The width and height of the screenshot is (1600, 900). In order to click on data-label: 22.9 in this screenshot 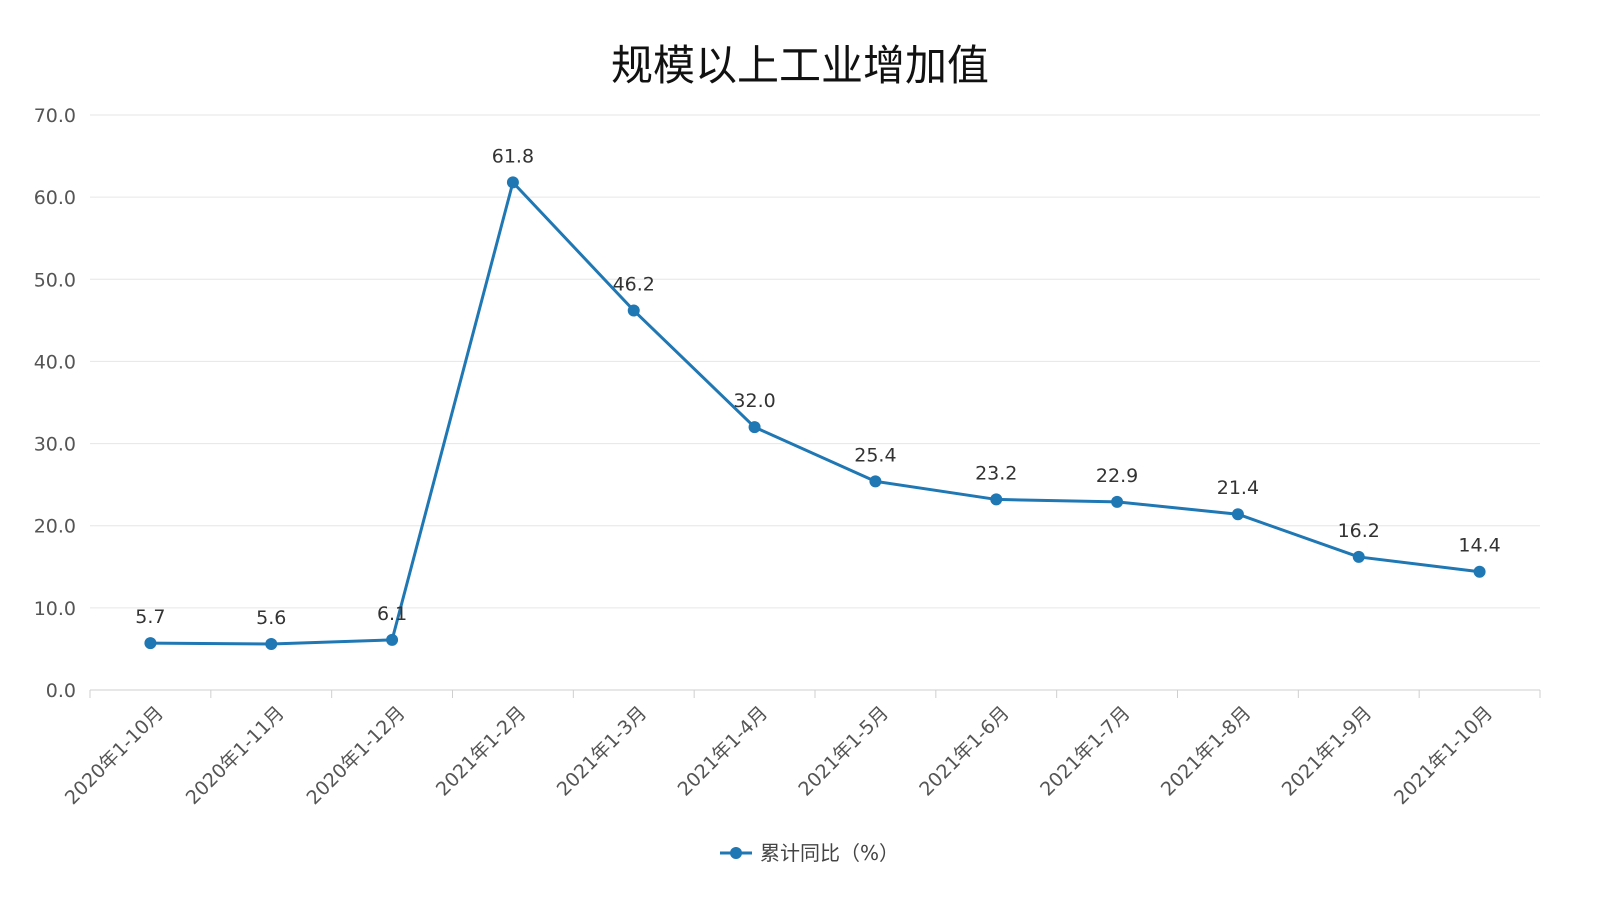, I will do `click(1117, 476)`.